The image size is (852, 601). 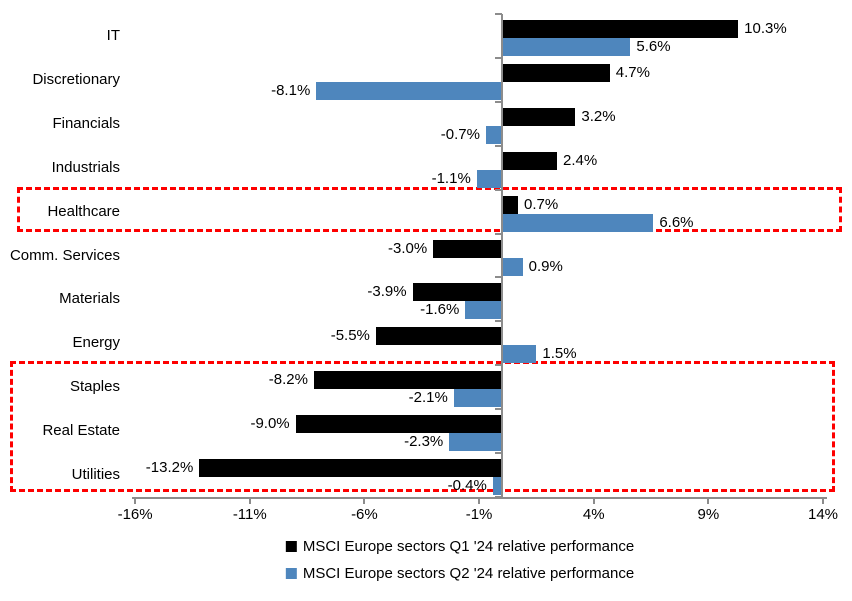 I want to click on value-label-materials-q2: -1.6%, so click(x=440, y=310).